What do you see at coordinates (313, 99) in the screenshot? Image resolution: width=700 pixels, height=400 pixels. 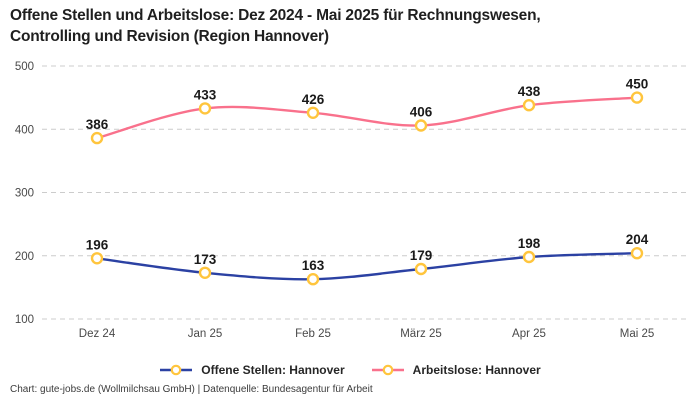 I see `data-point-label: 426` at bounding box center [313, 99].